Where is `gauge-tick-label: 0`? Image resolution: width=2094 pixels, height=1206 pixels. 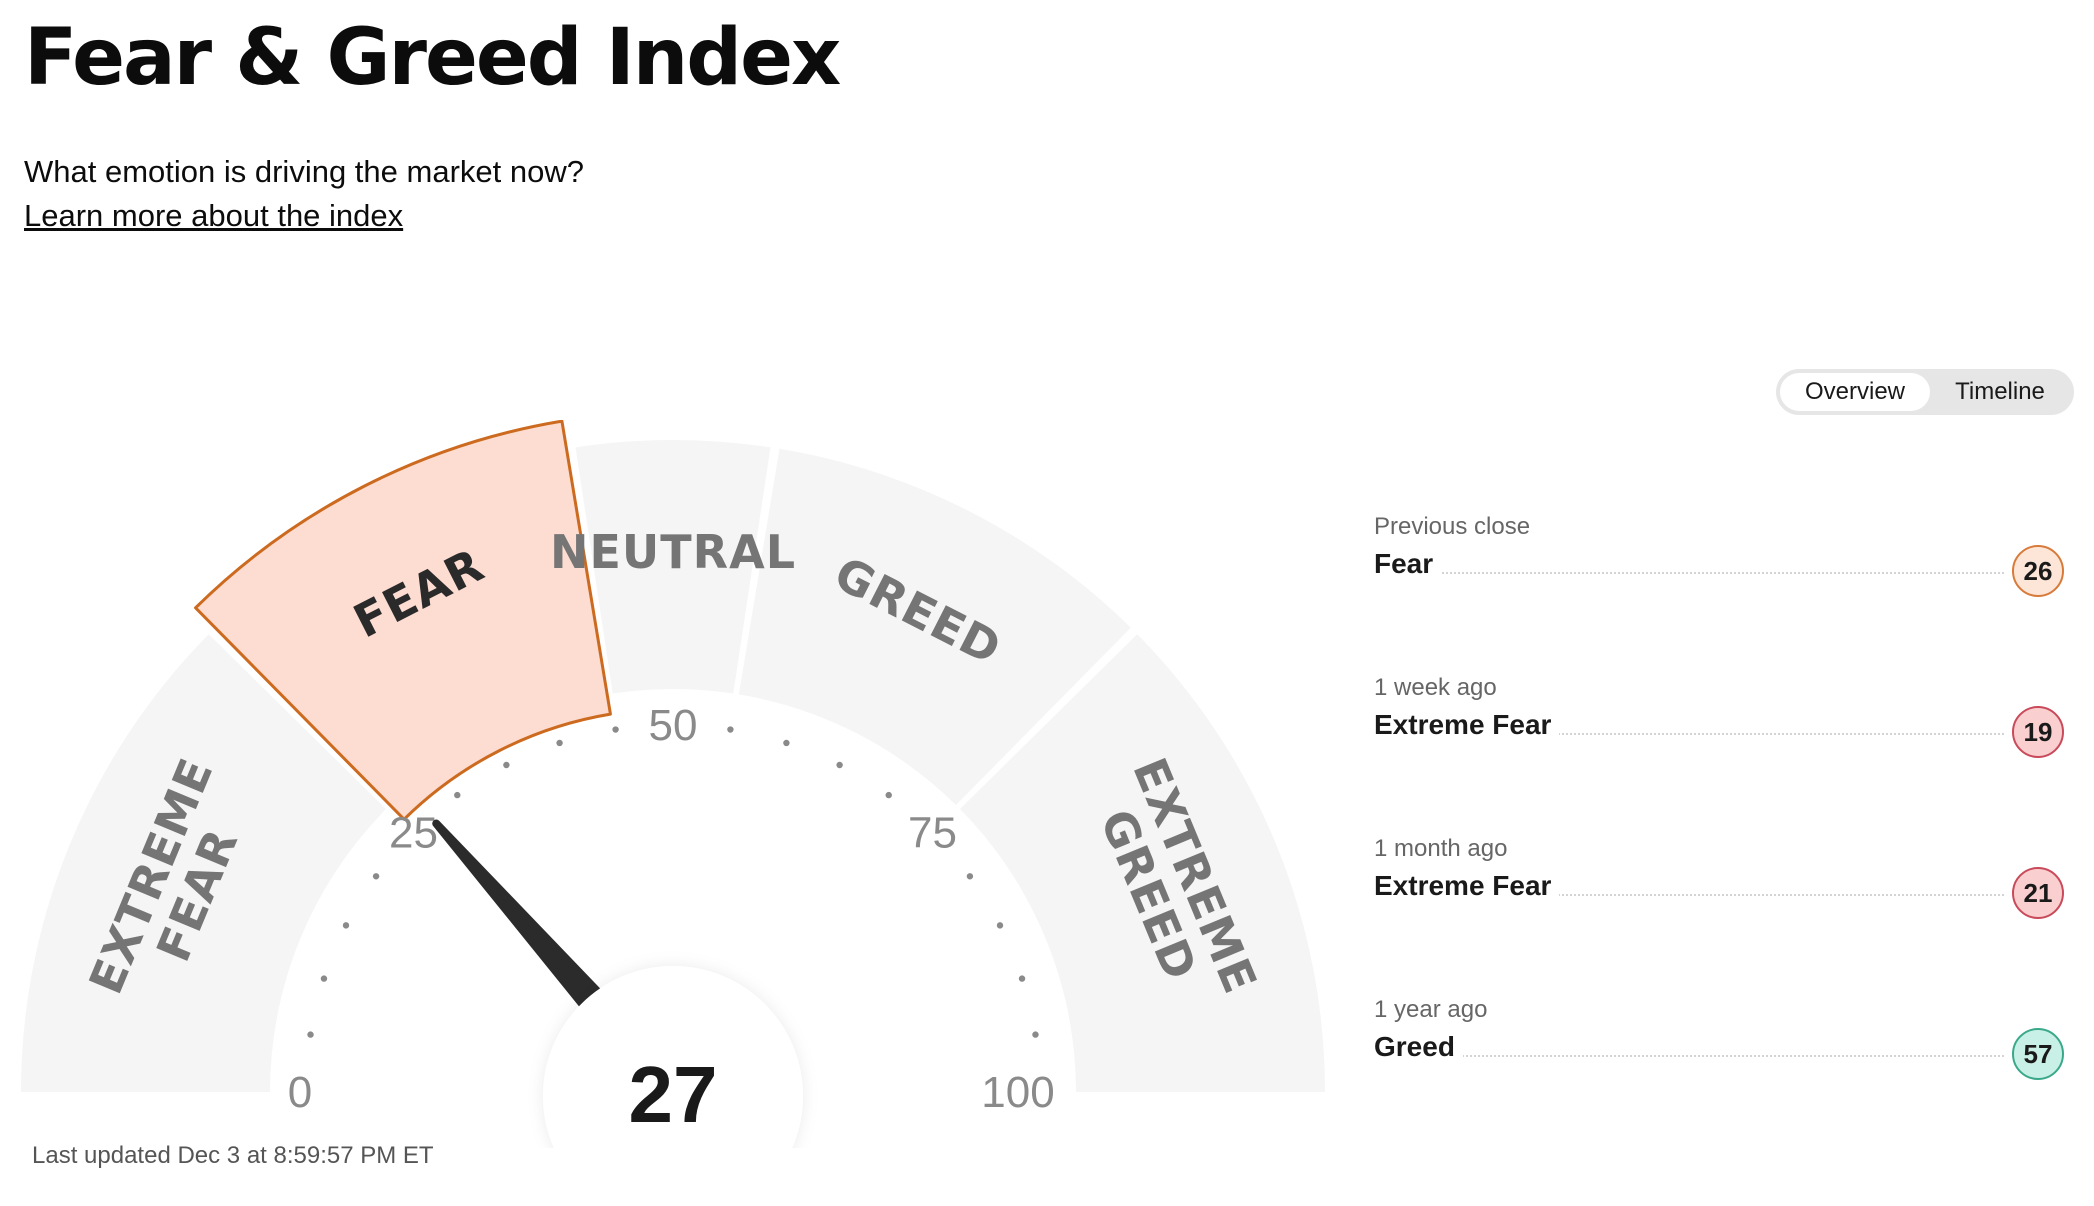
gauge-tick-label: 0 is located at coordinates (300, 1092).